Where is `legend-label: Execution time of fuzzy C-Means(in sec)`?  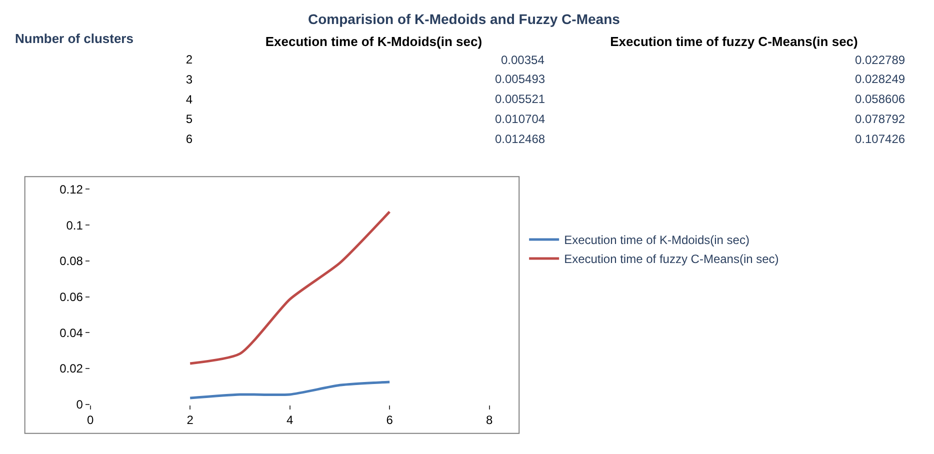
legend-label: Execution time of fuzzy C-Means(in sec) is located at coordinates (671, 259).